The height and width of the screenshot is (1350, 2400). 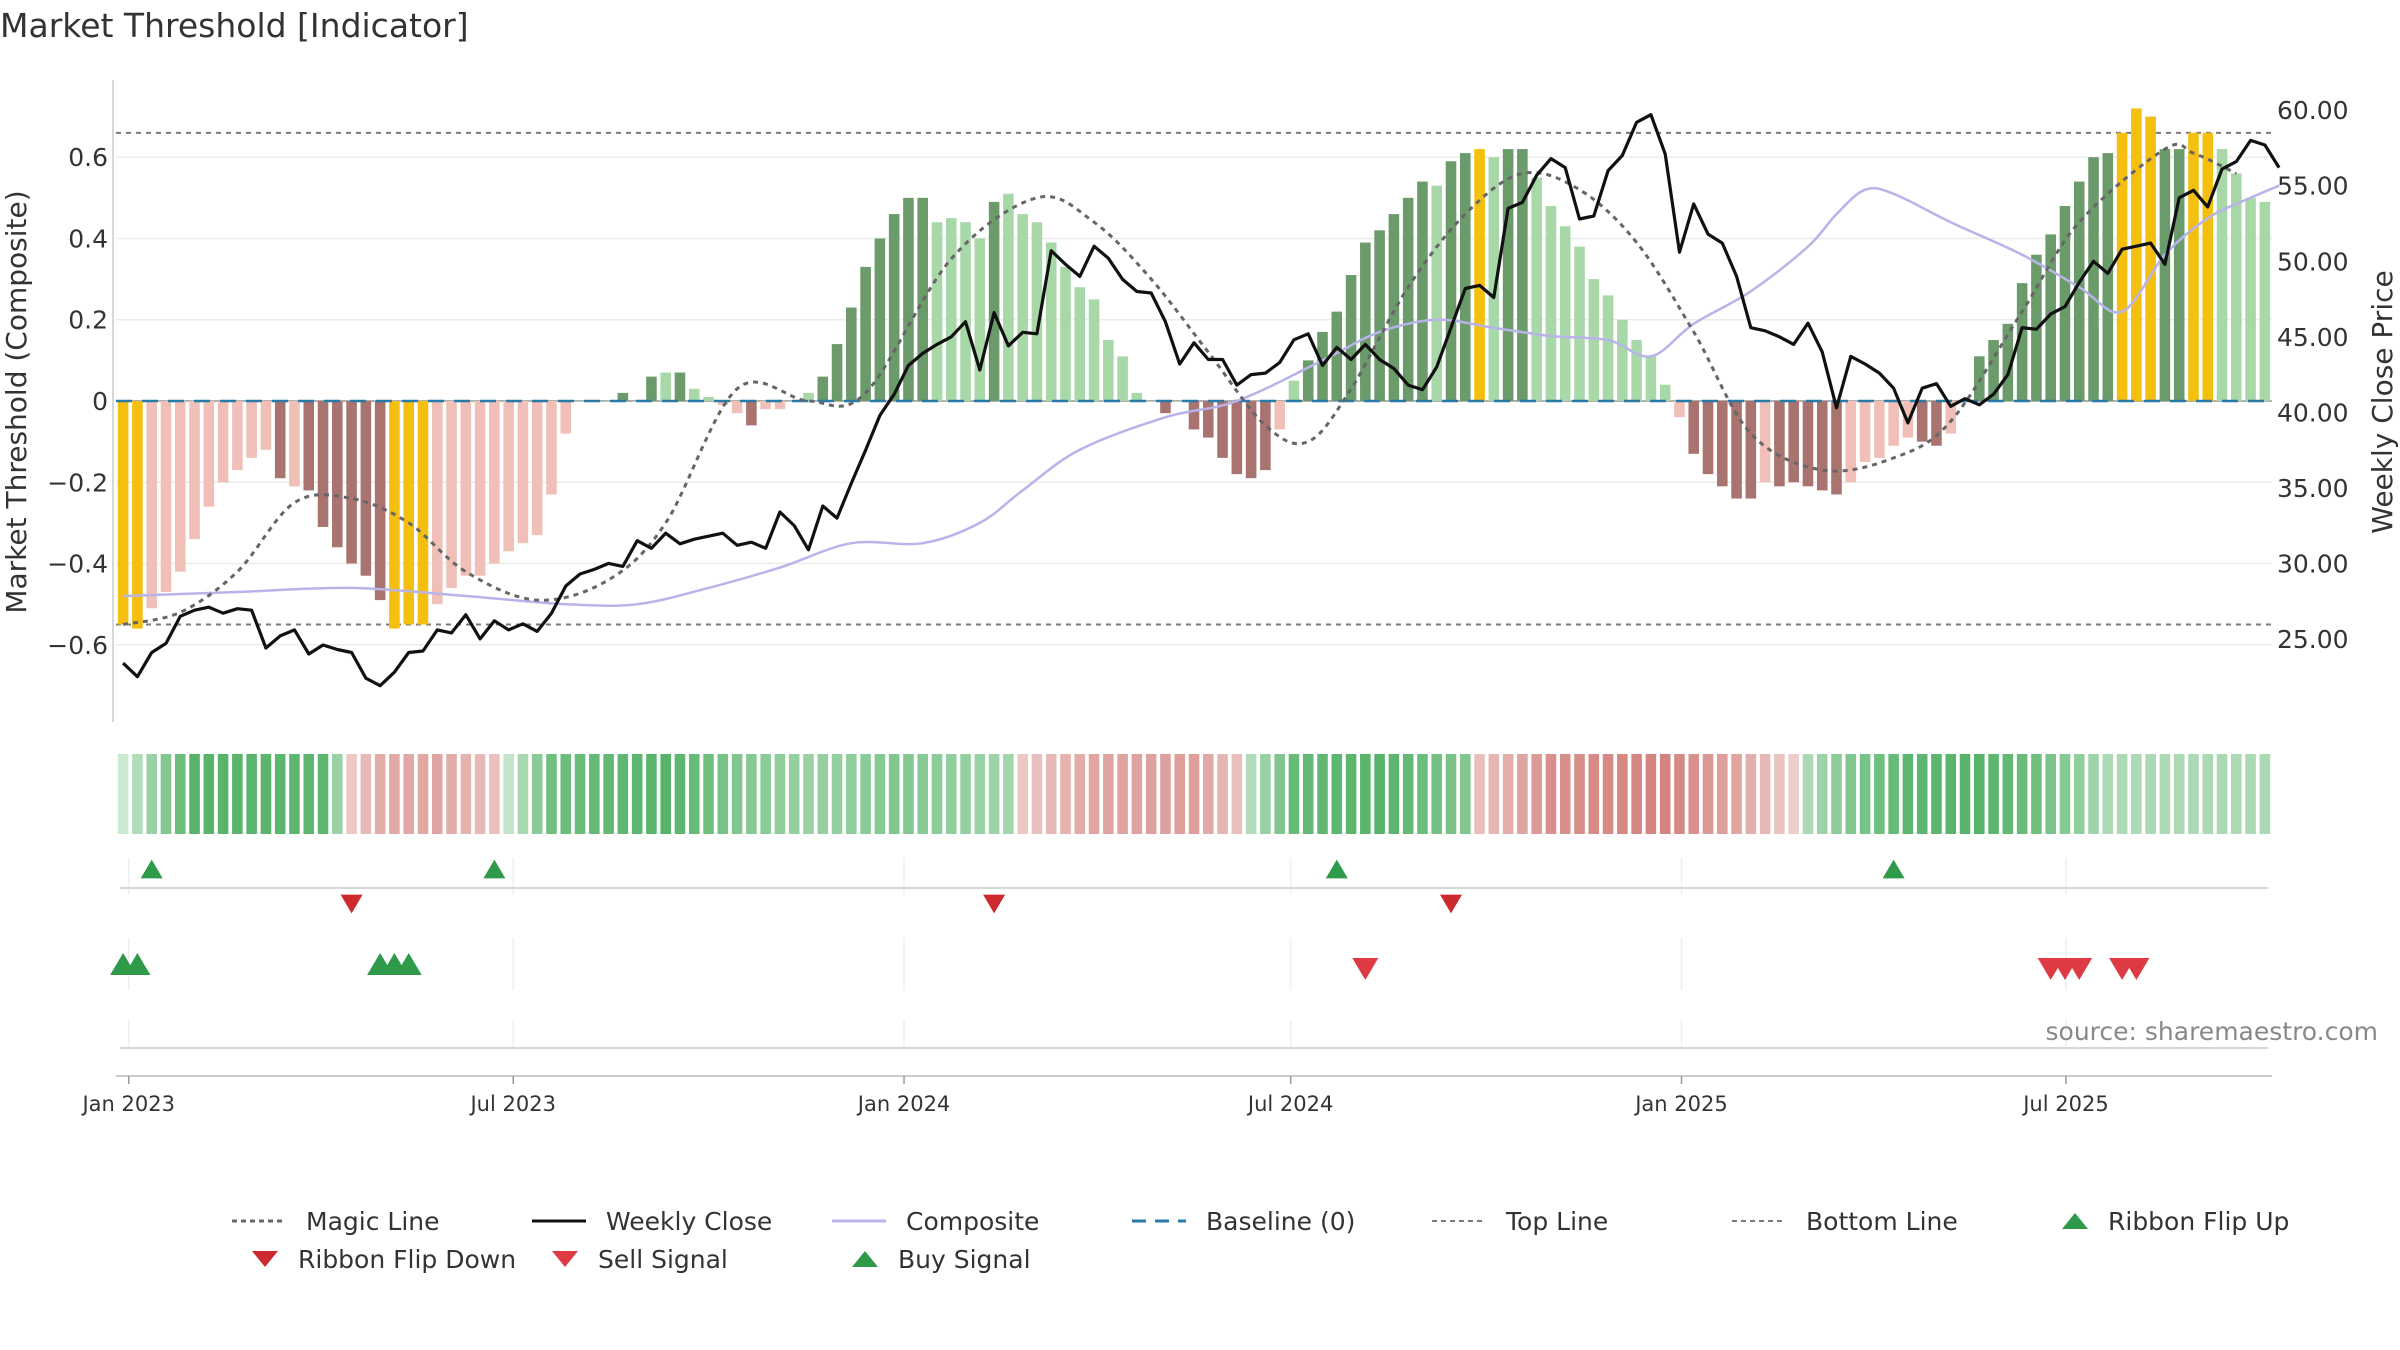 What do you see at coordinates (494, 869) in the screenshot?
I see `ribbon-flip-up-marker` at bounding box center [494, 869].